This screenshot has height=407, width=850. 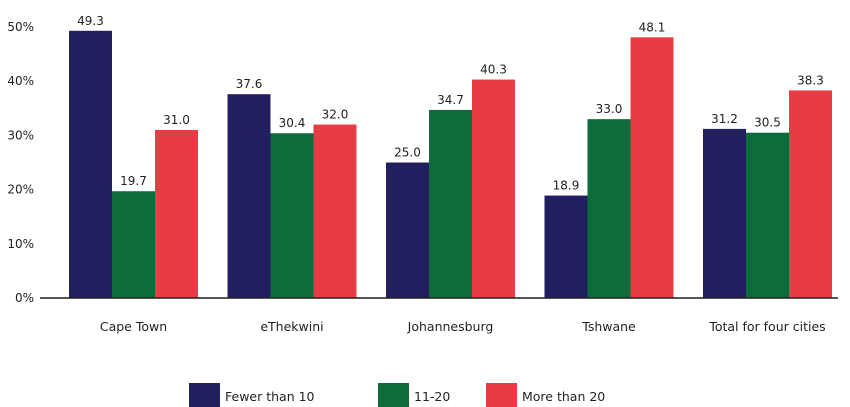 I want to click on legend-label: 11-20, so click(x=432, y=396).